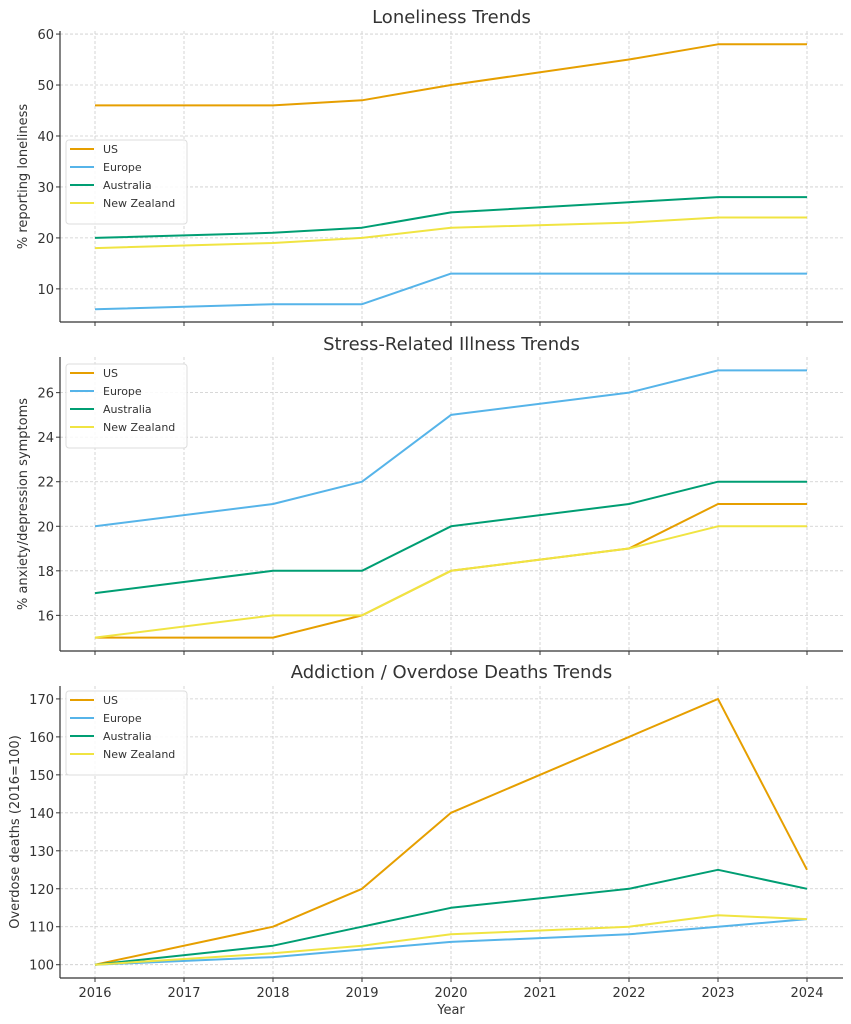  What do you see at coordinates (41, 700) in the screenshot?
I see `y-tick-label: 170` at bounding box center [41, 700].